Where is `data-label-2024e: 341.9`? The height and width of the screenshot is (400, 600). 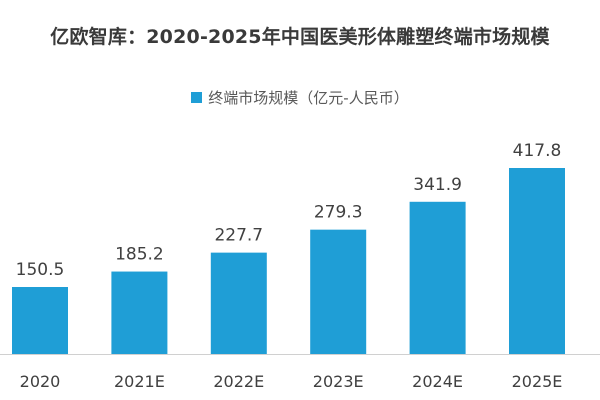 data-label-2024e: 341.9 is located at coordinates (437, 185).